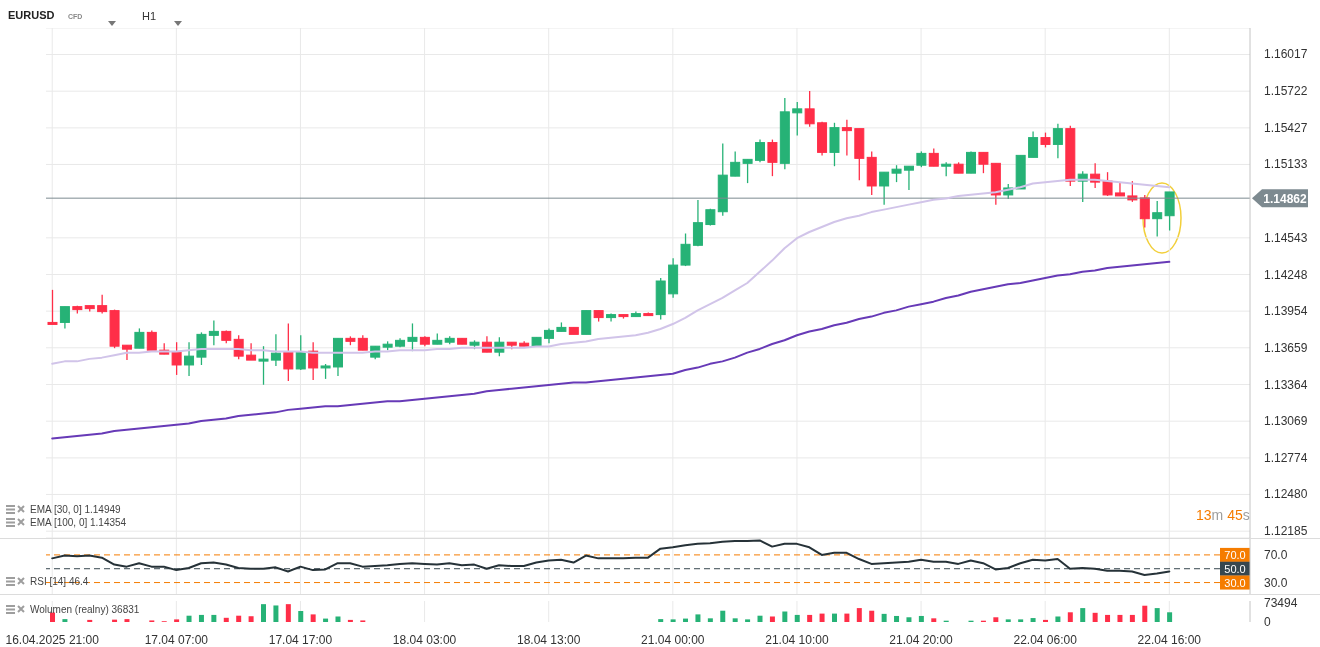 This screenshot has height=647, width=1320. I want to click on y-tick-label: 1.15722, so click(1286, 91).